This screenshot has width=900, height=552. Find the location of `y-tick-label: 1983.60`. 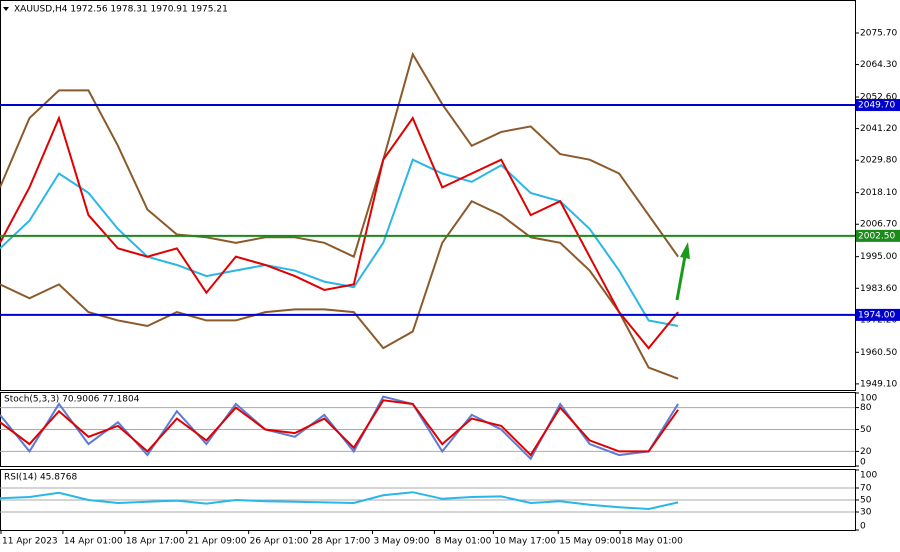

y-tick-label: 1983.60 is located at coordinates (878, 289).